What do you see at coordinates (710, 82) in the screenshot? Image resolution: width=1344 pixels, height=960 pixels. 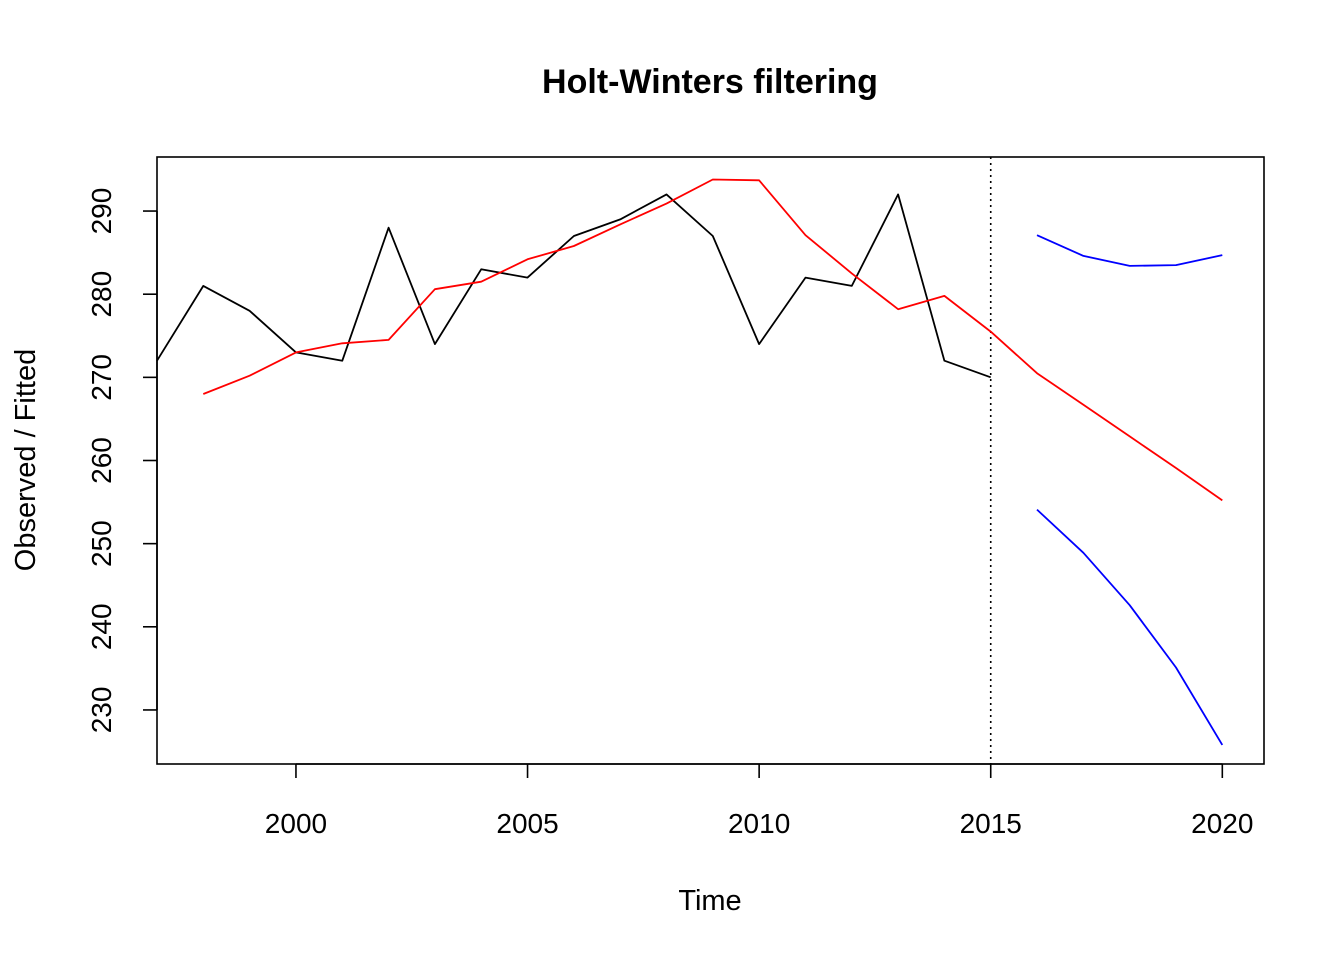 I see `chart-title: Holt-Winters filtering` at bounding box center [710, 82].